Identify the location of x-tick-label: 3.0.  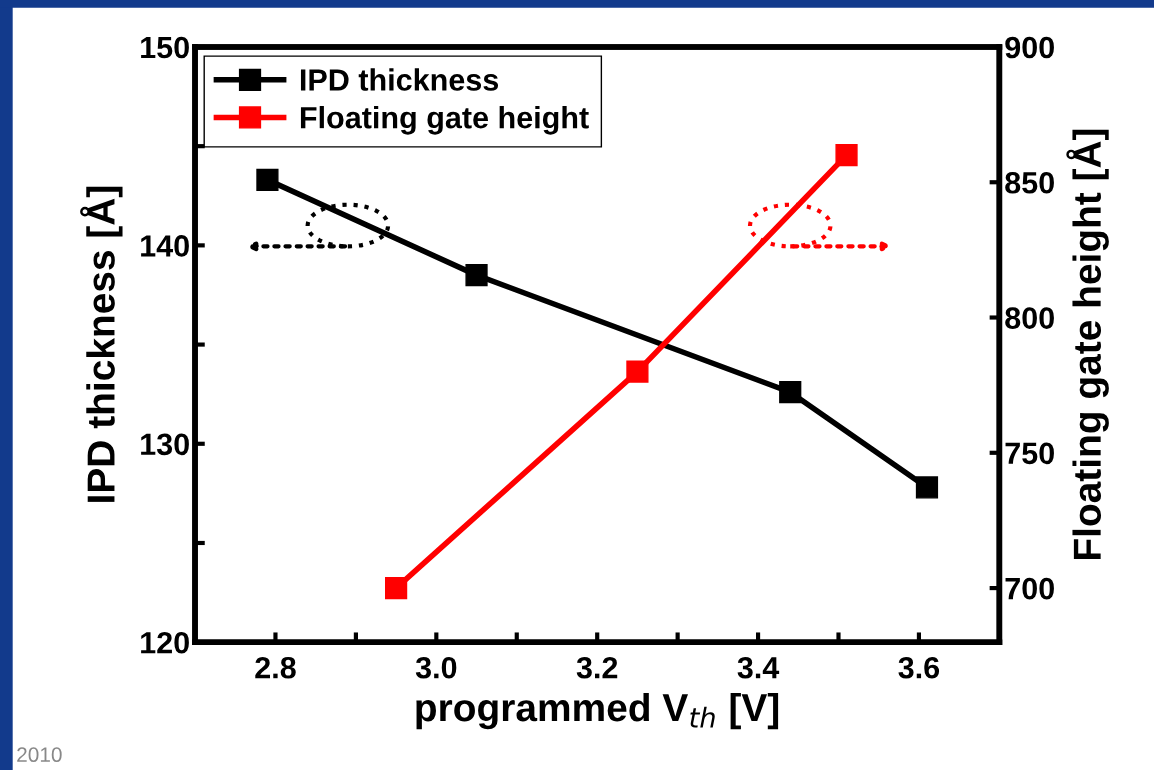
(436, 667).